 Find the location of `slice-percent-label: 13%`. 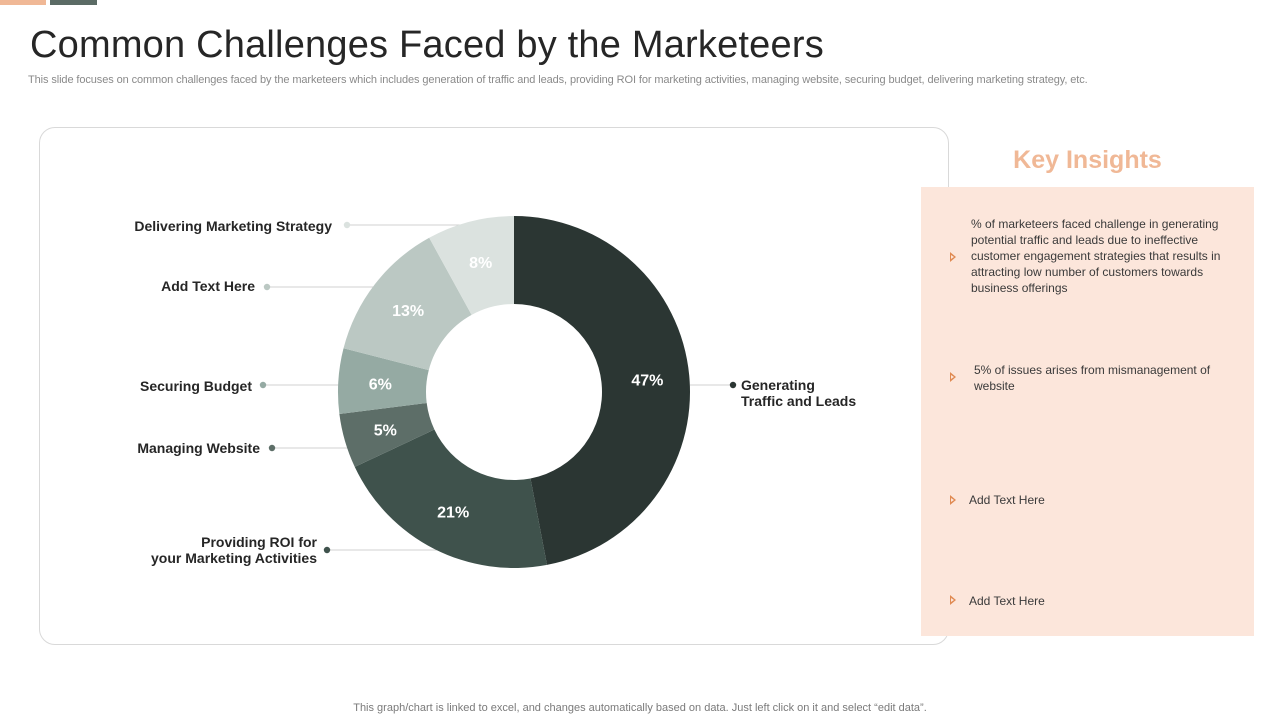

slice-percent-label: 13% is located at coordinates (408, 311).